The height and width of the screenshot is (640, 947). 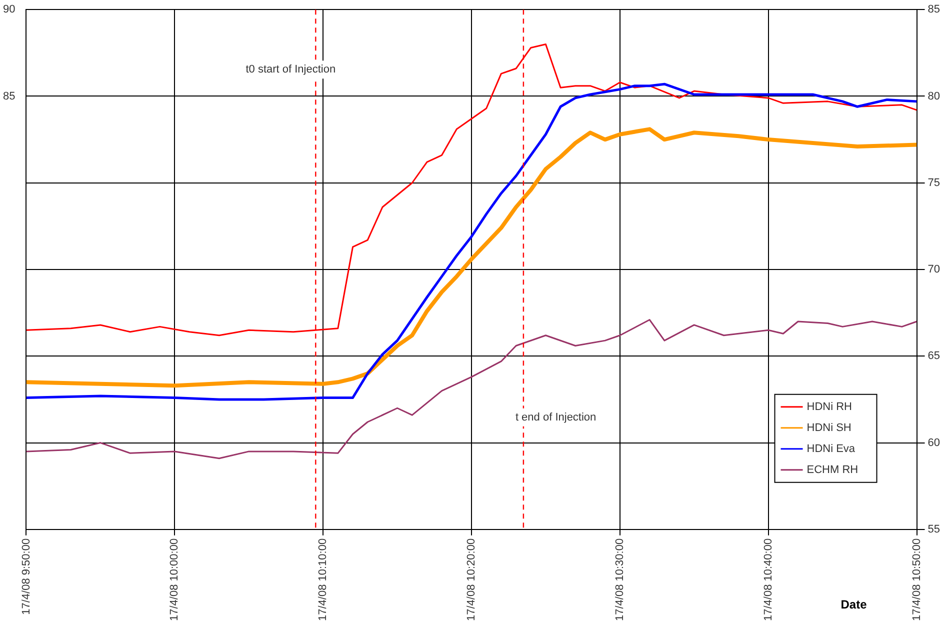 I want to click on legend-label: ECHM RH, so click(x=832, y=470).